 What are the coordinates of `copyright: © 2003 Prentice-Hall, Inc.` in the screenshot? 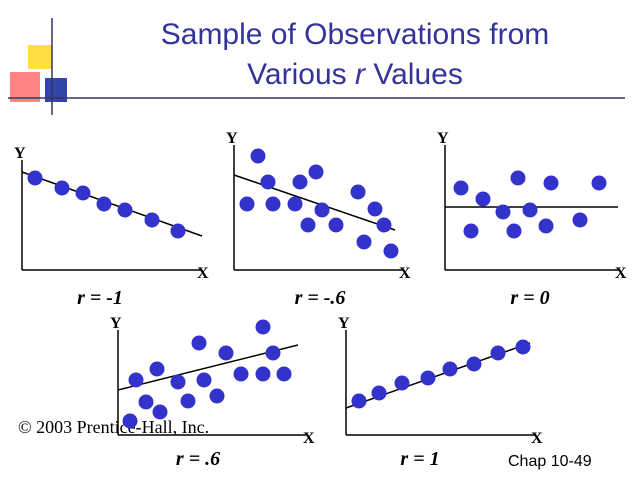 It's located at (113, 427).